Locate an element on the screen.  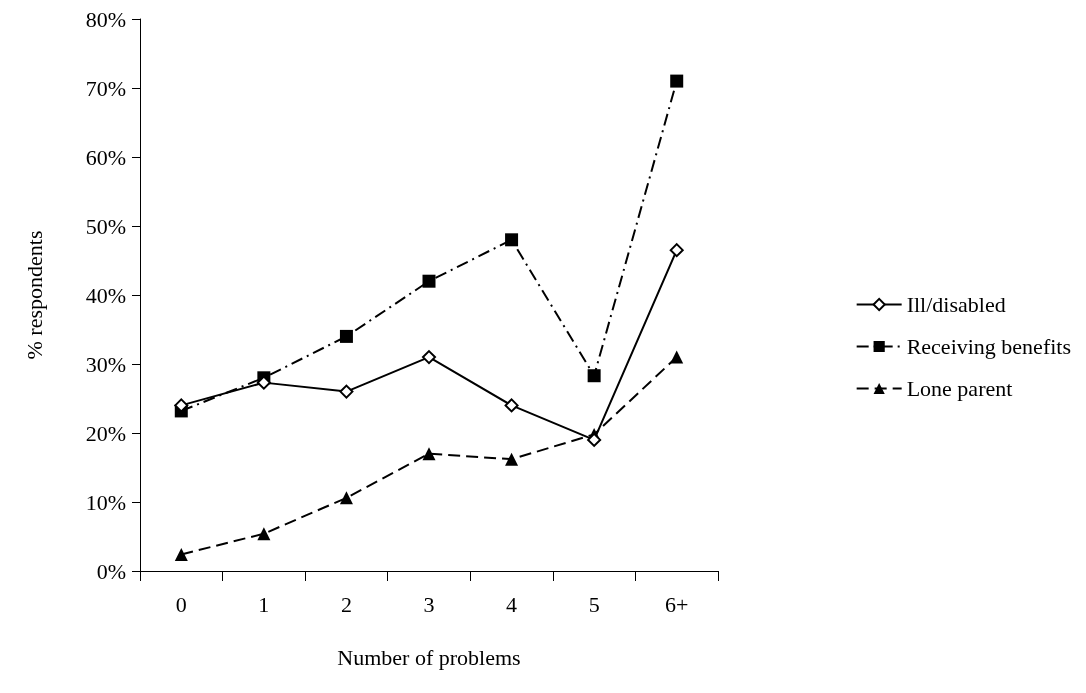
y-axis-title: % respondents is located at coordinates (34, 295).